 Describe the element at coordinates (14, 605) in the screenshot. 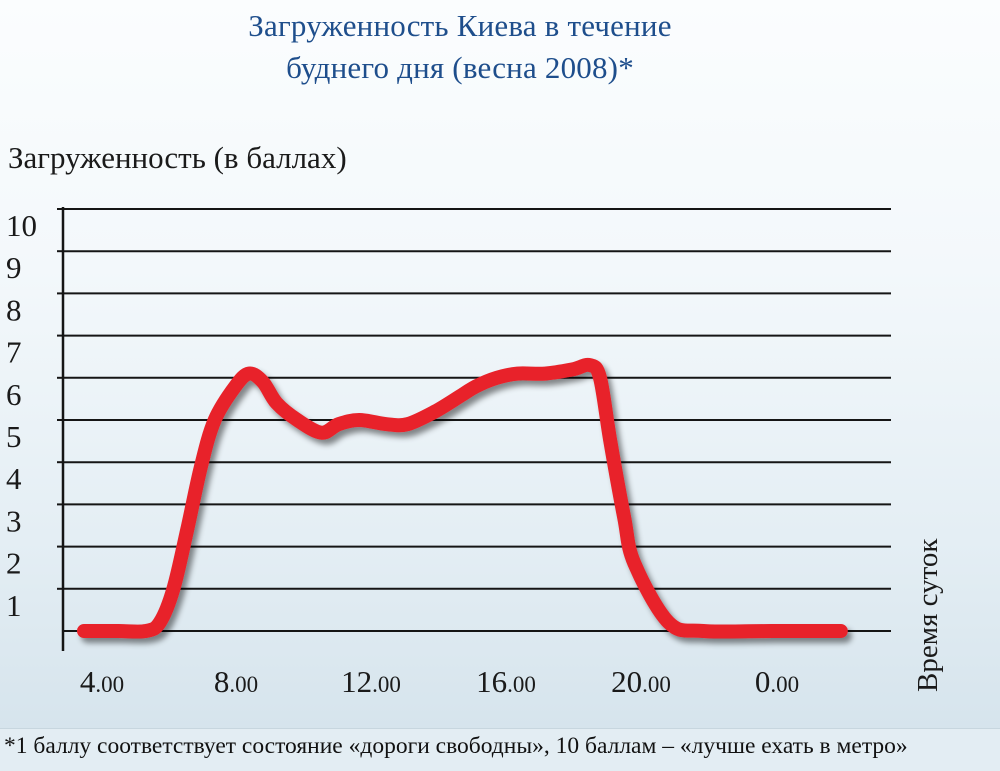

I see `y-tick-label: 1` at that location.